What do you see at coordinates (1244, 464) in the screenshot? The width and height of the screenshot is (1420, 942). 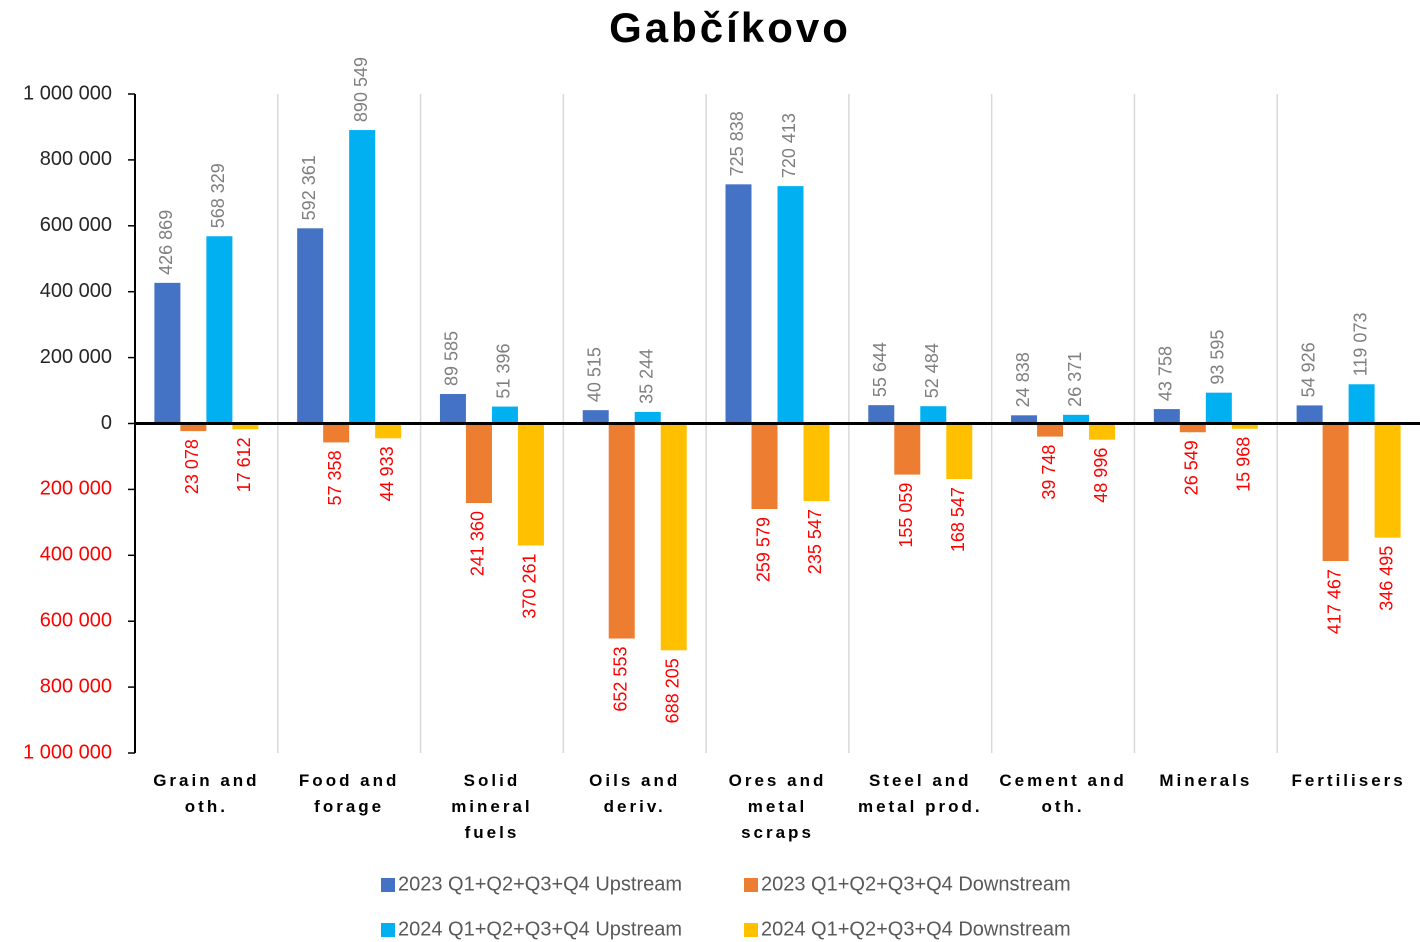 I see `data-label: 15 968` at bounding box center [1244, 464].